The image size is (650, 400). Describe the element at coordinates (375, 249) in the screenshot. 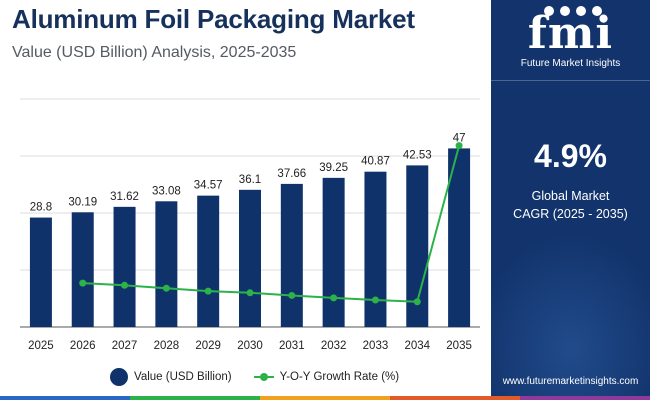

I see `bar-2033` at that location.